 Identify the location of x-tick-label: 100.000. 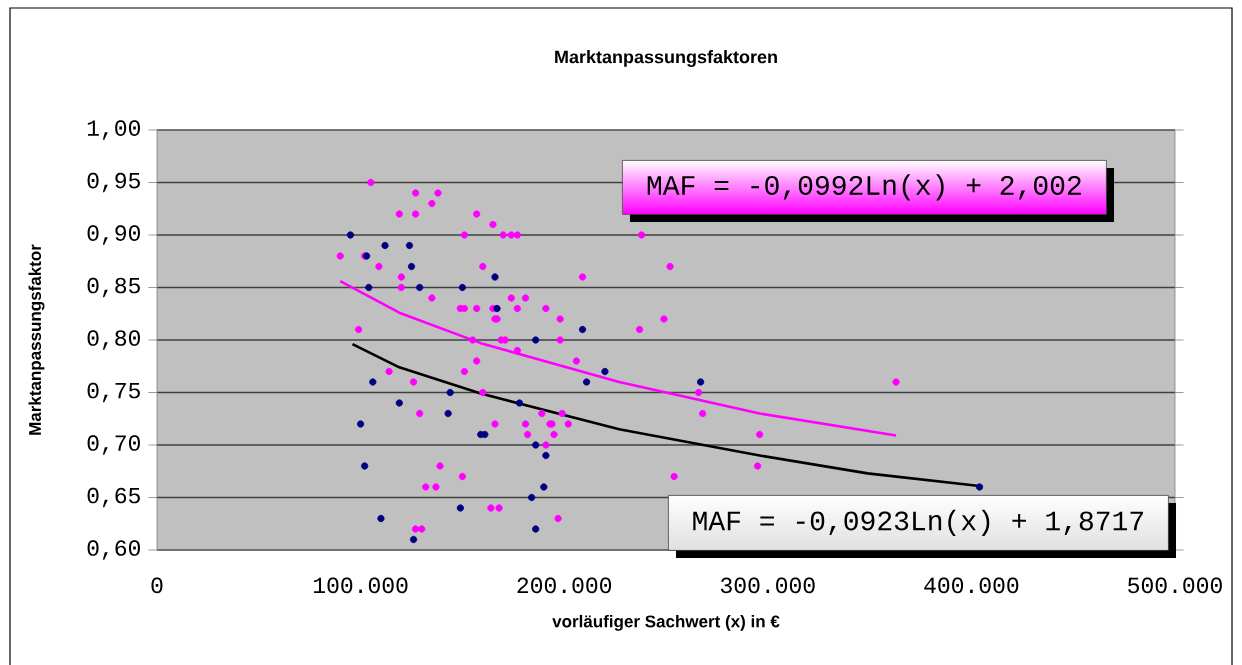
(360, 585).